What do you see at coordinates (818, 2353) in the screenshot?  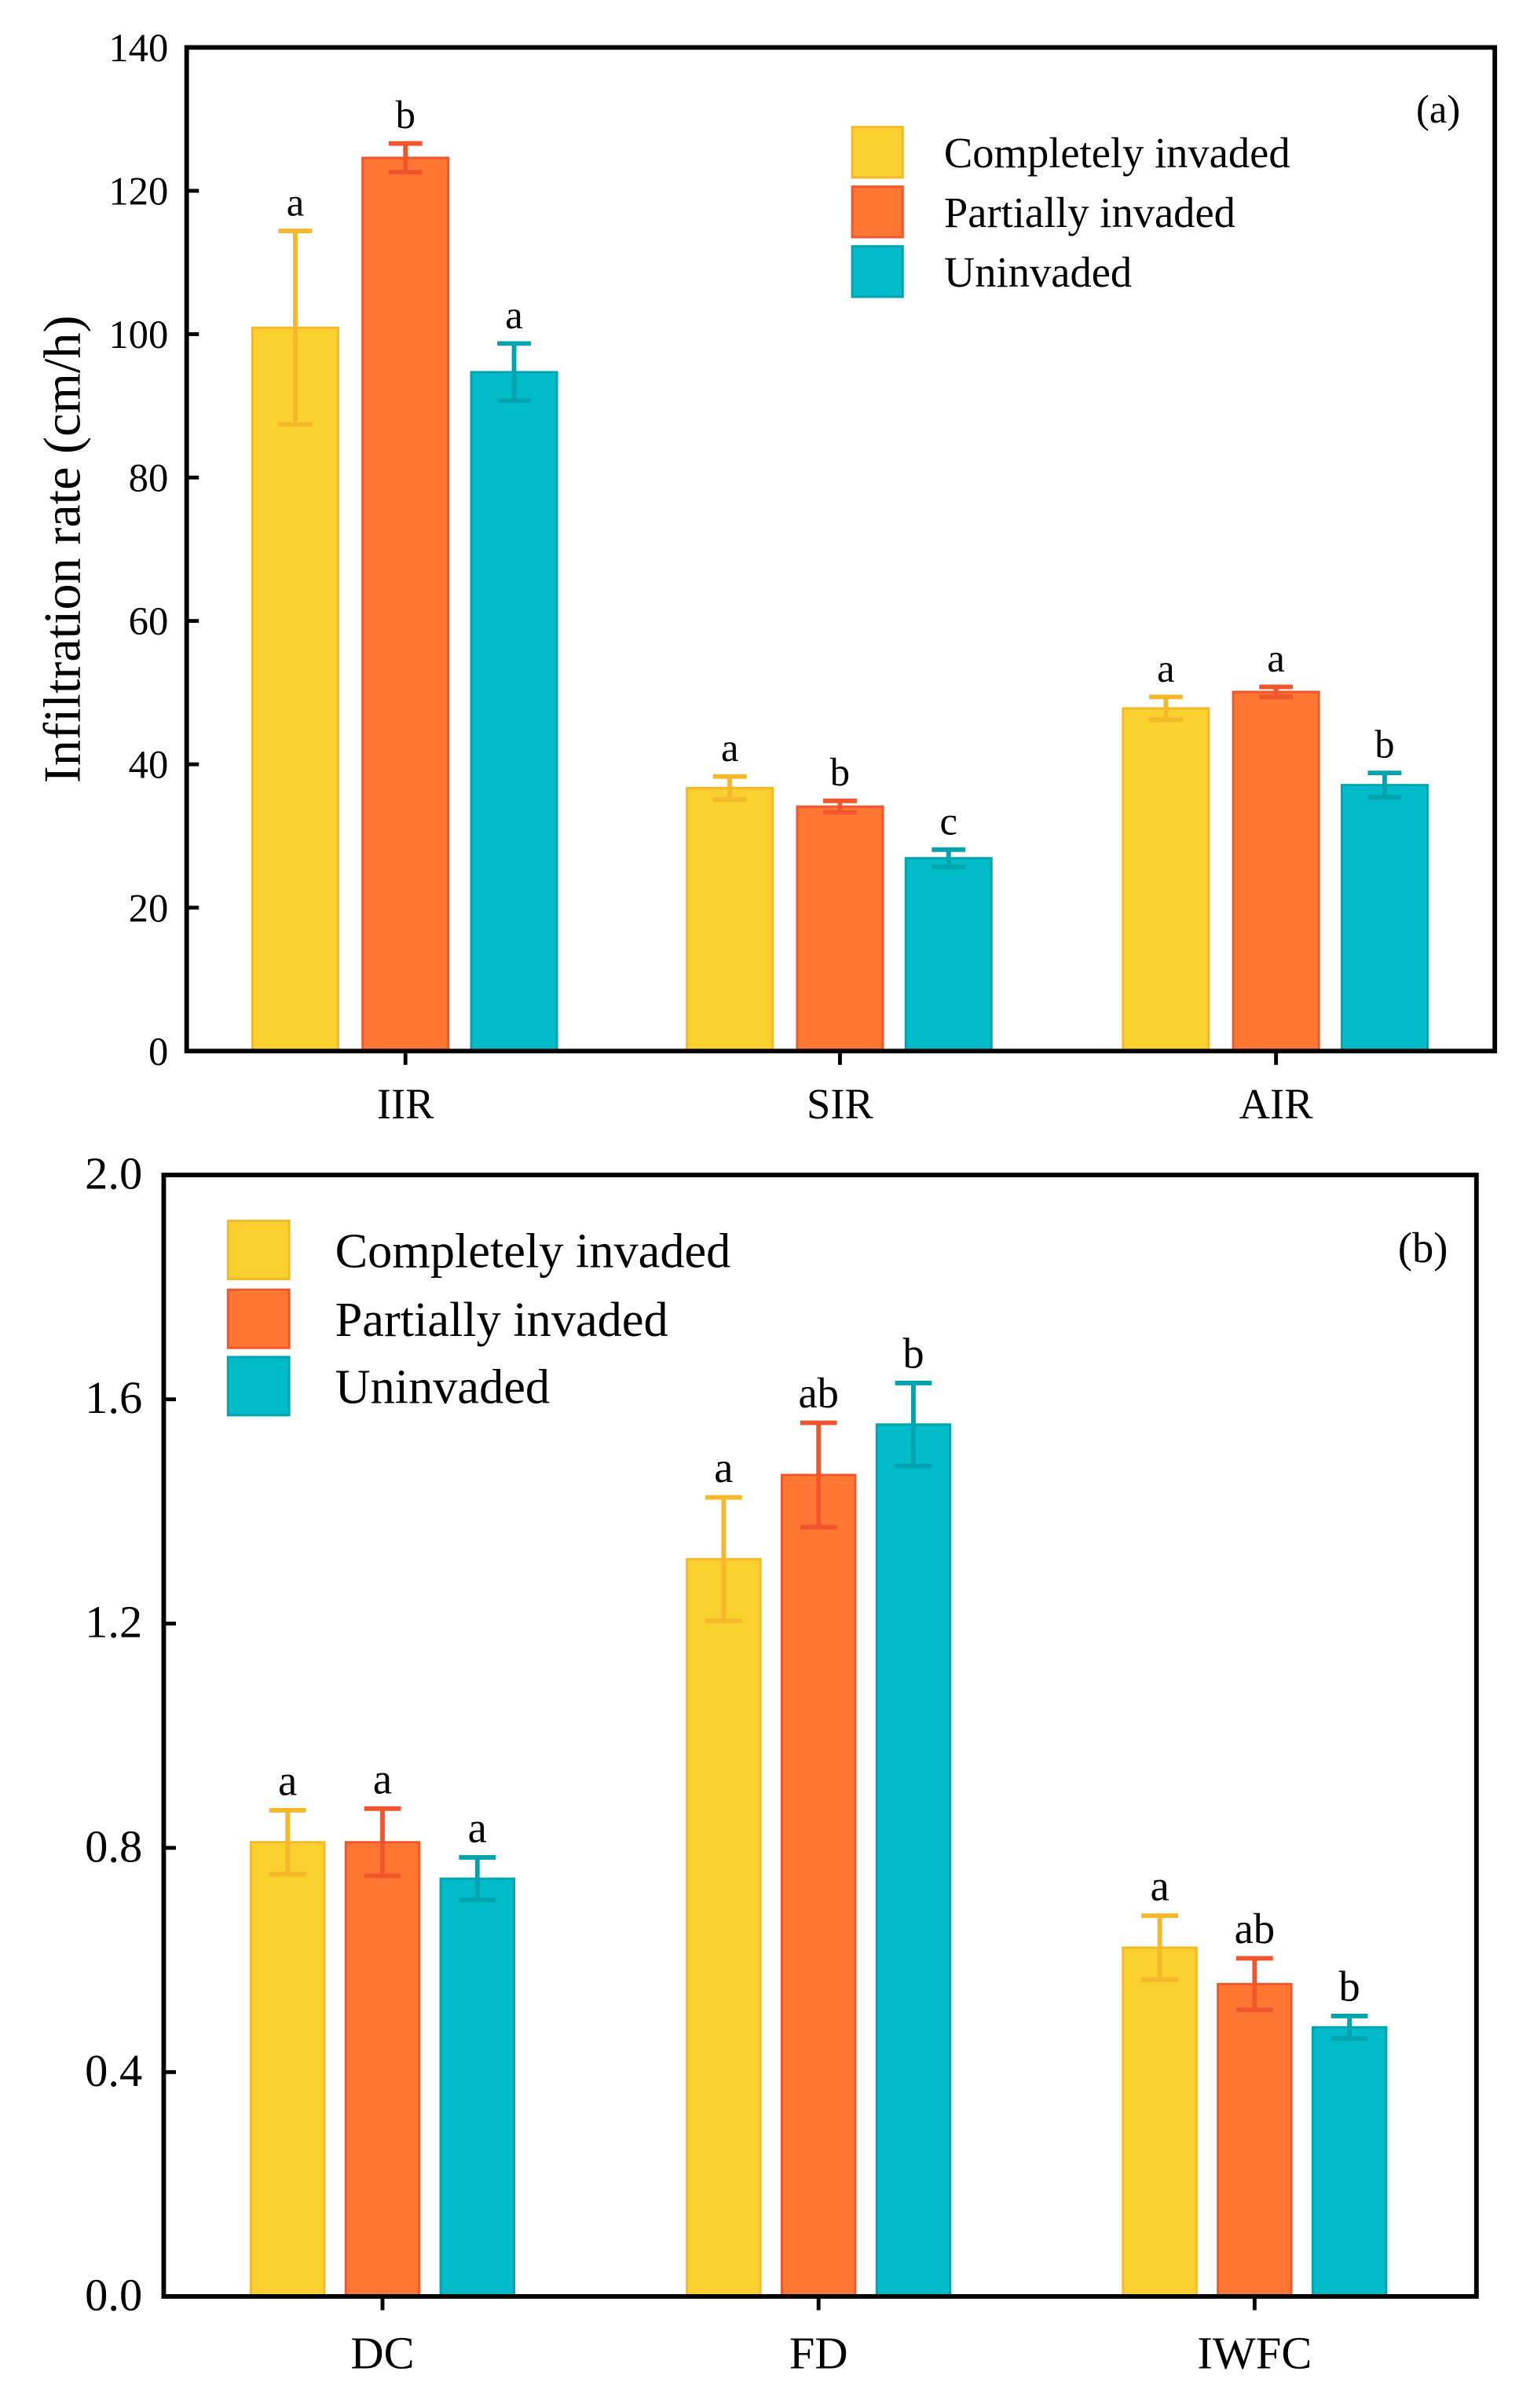 I see `x-tick-label: FD` at bounding box center [818, 2353].